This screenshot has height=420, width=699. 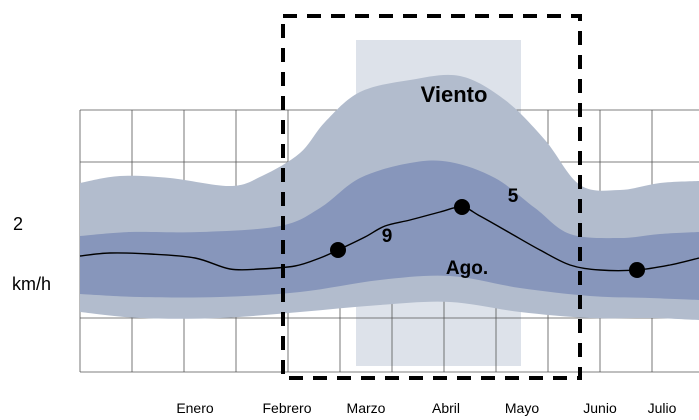 What do you see at coordinates (467, 268) in the screenshot?
I see `annotation-ago: Ago.` at bounding box center [467, 268].